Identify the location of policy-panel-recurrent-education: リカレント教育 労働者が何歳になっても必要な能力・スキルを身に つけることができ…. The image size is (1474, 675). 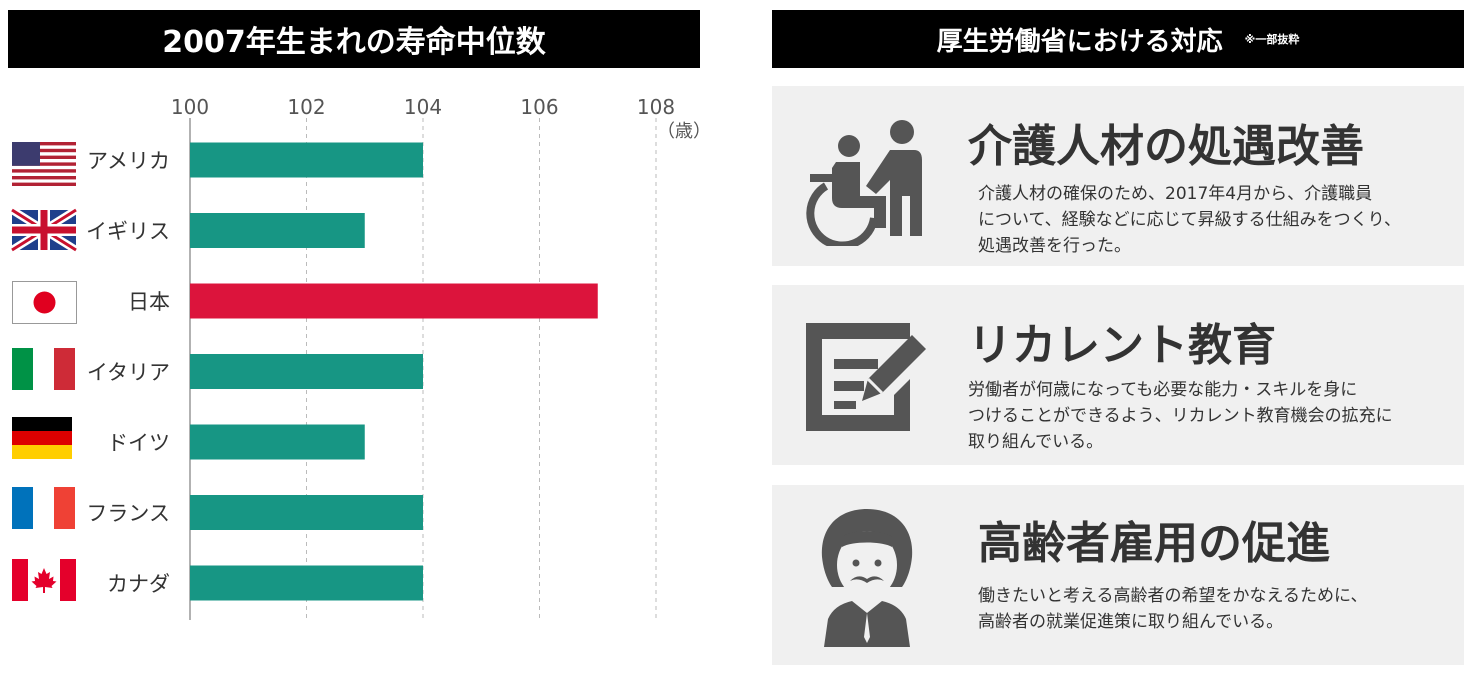
(1118, 375).